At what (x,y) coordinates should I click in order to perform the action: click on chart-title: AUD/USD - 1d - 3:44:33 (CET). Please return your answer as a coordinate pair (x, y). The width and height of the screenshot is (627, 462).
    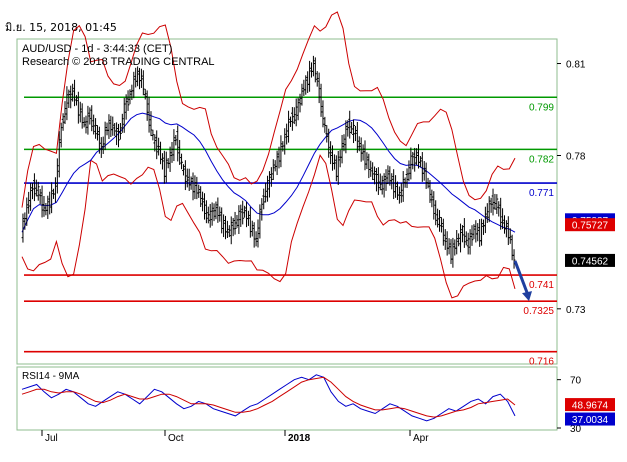
    Looking at the image, I should click on (97, 49).